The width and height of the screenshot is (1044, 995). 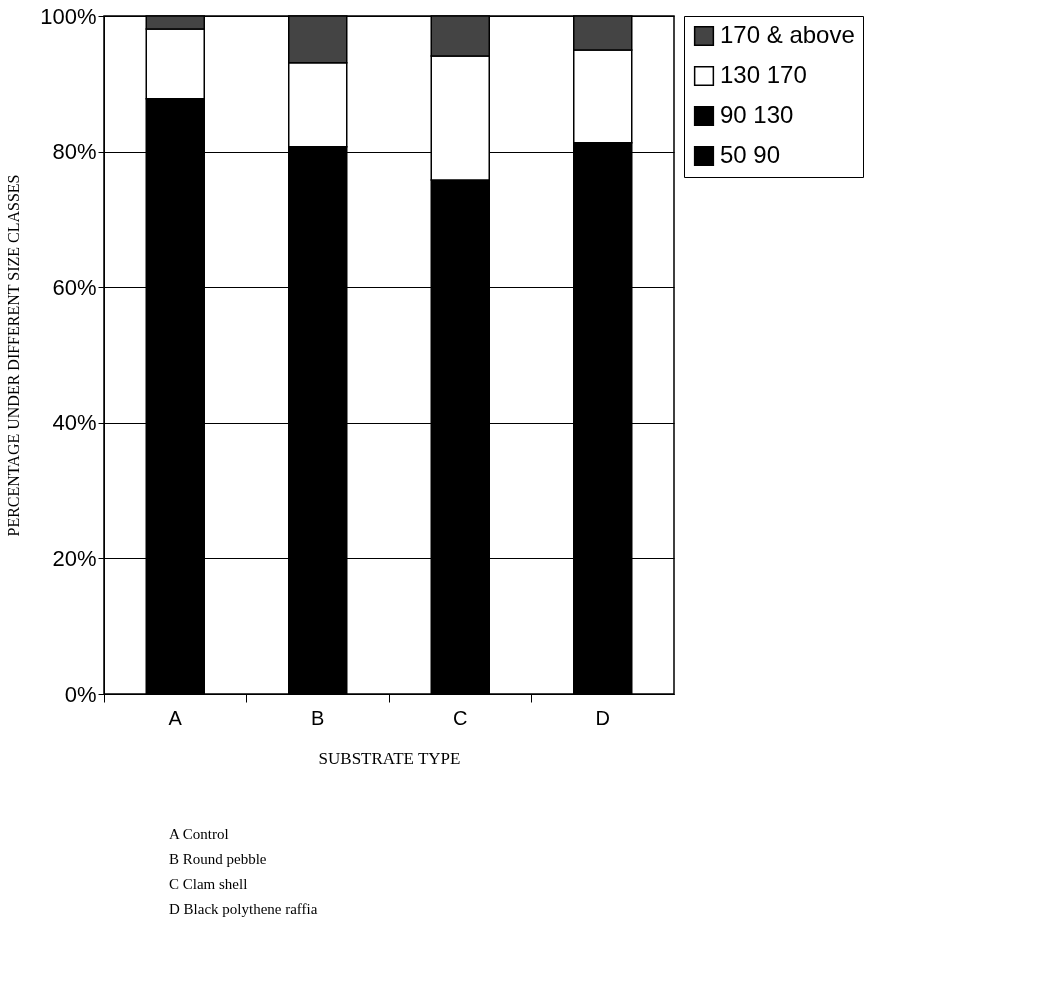 I want to click on legend-label: 130 170, so click(x=763, y=74).